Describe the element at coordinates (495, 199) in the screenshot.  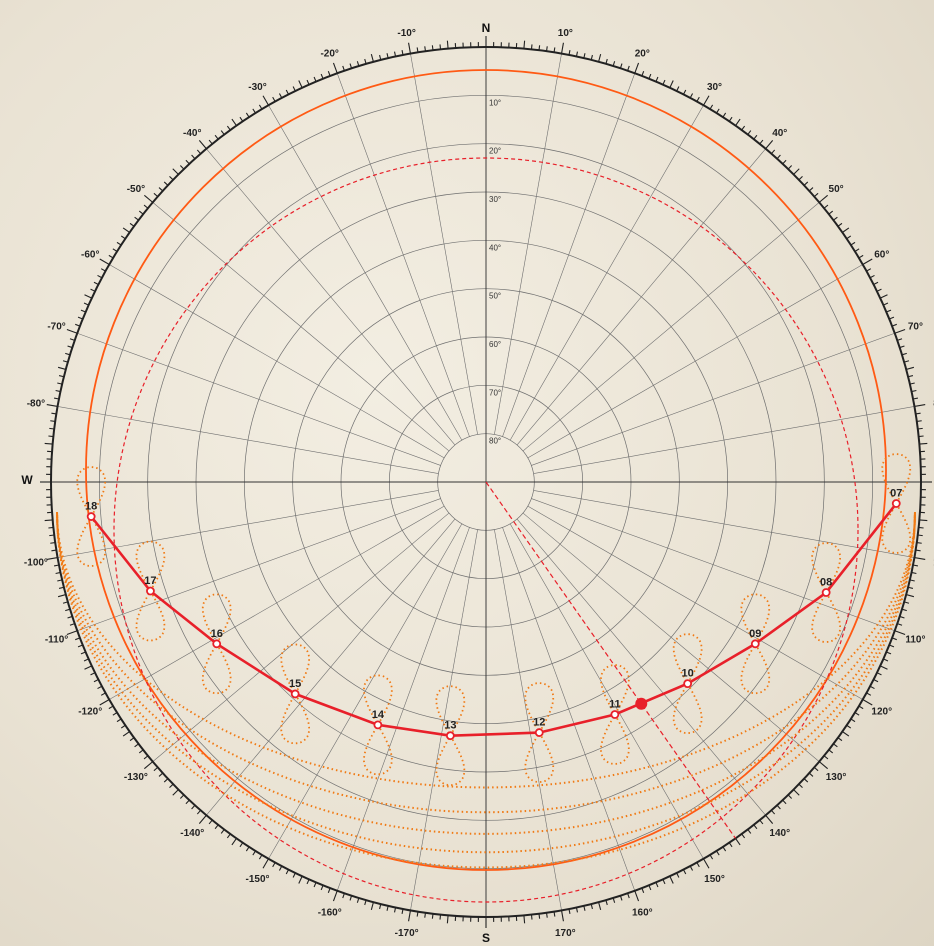
I see `altitude-label: 30°` at that location.